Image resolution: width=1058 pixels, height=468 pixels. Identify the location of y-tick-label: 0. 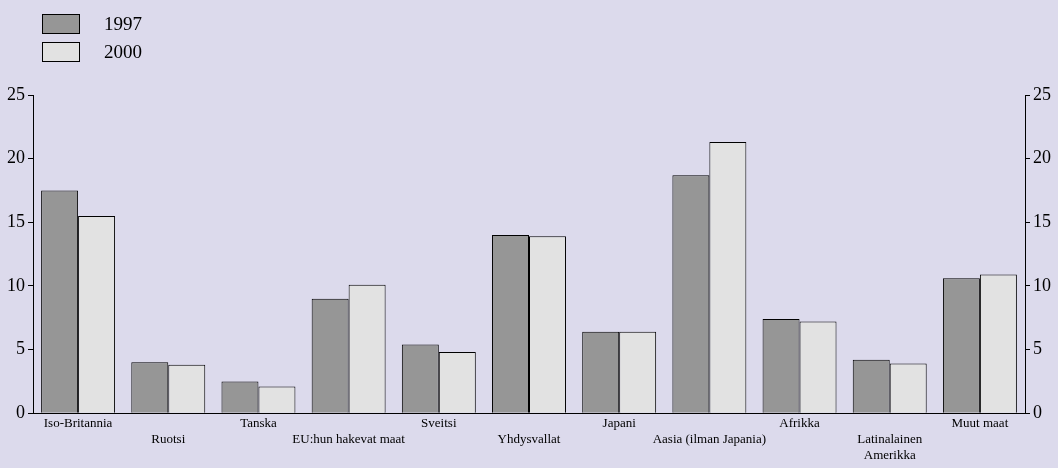
(20, 411).